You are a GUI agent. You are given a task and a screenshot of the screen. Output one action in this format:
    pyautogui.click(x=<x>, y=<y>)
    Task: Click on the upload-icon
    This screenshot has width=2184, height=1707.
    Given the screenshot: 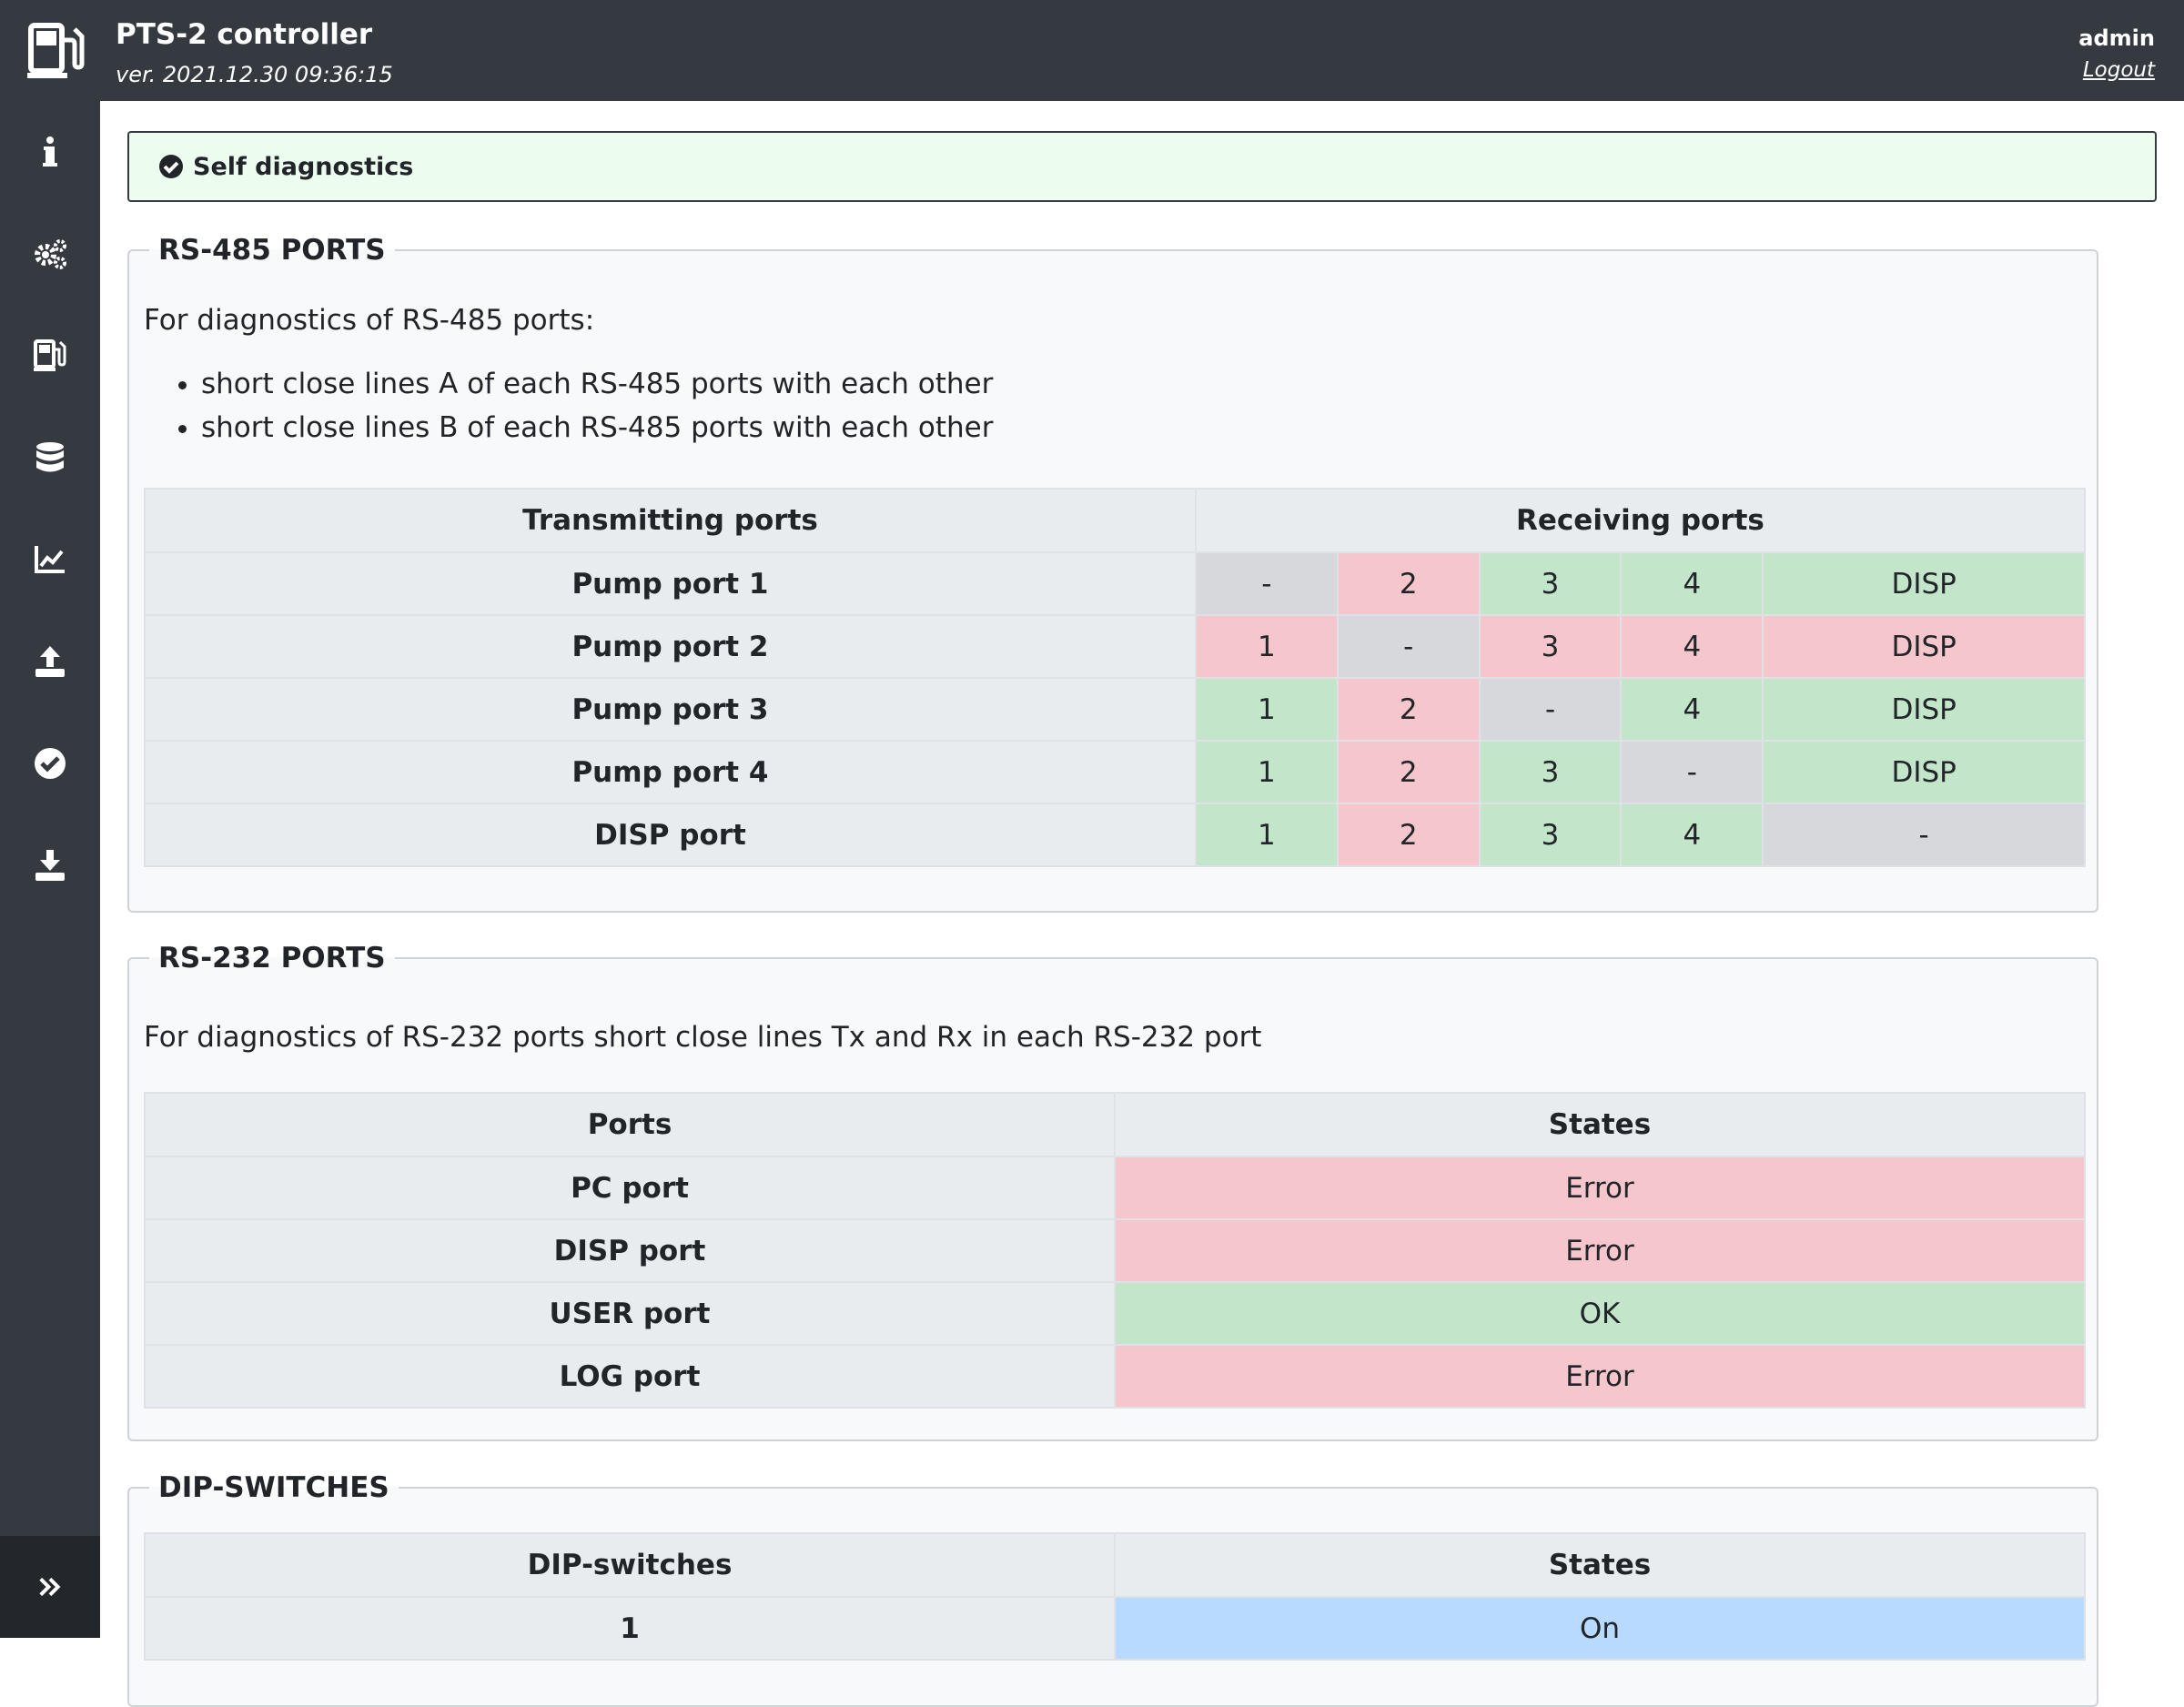 What is the action you would take?
    pyautogui.click(x=50, y=661)
    